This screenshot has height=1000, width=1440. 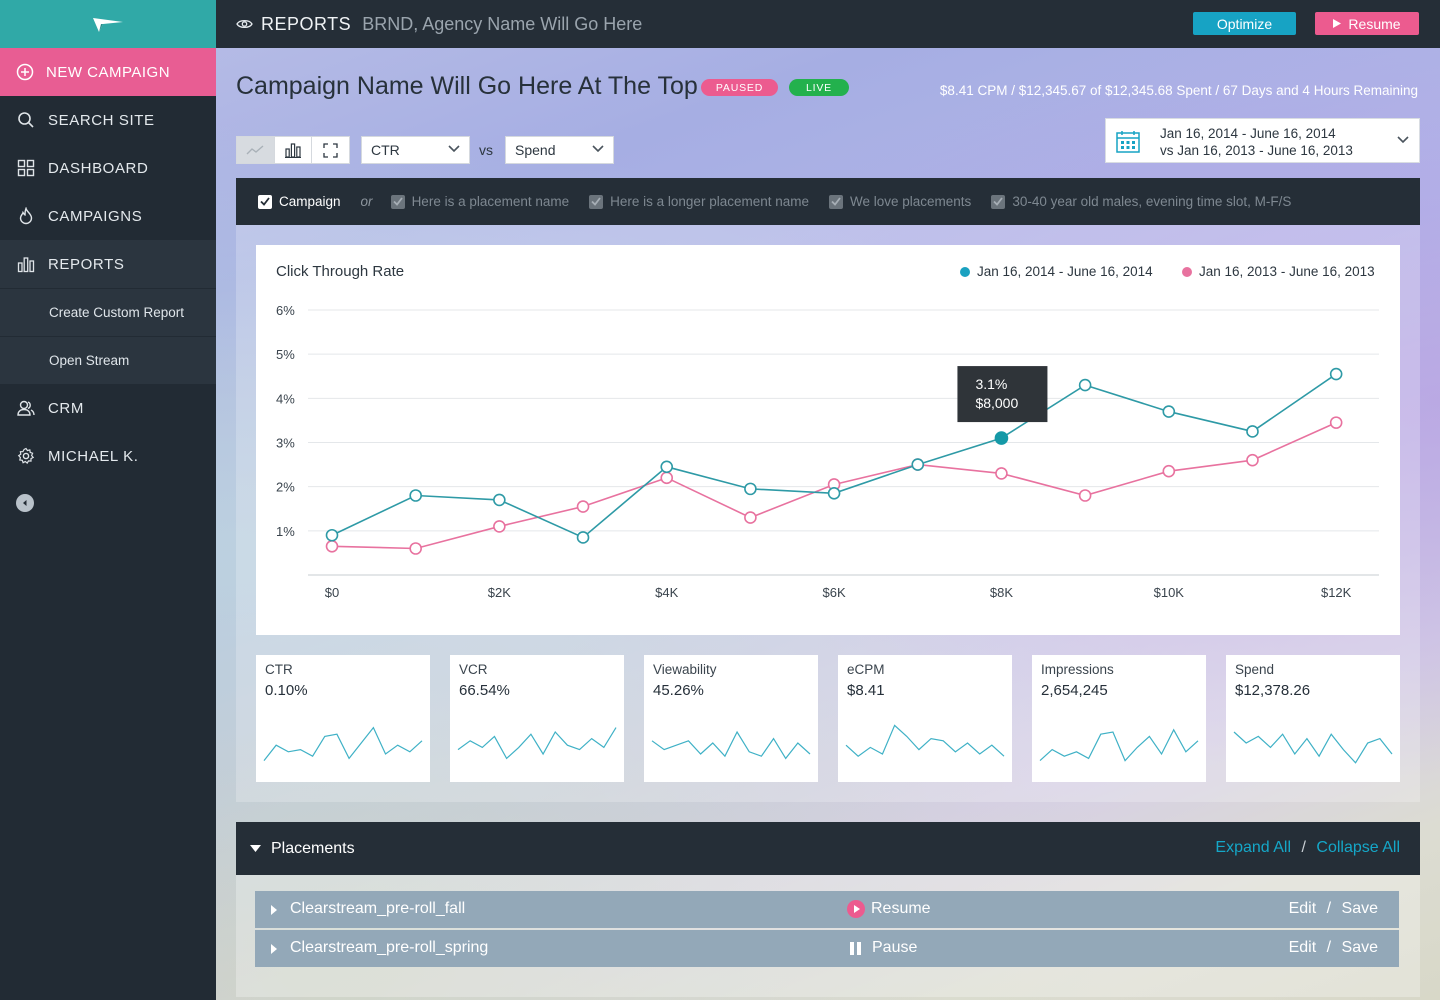 I want to click on users-icon, so click(x=26, y=408).